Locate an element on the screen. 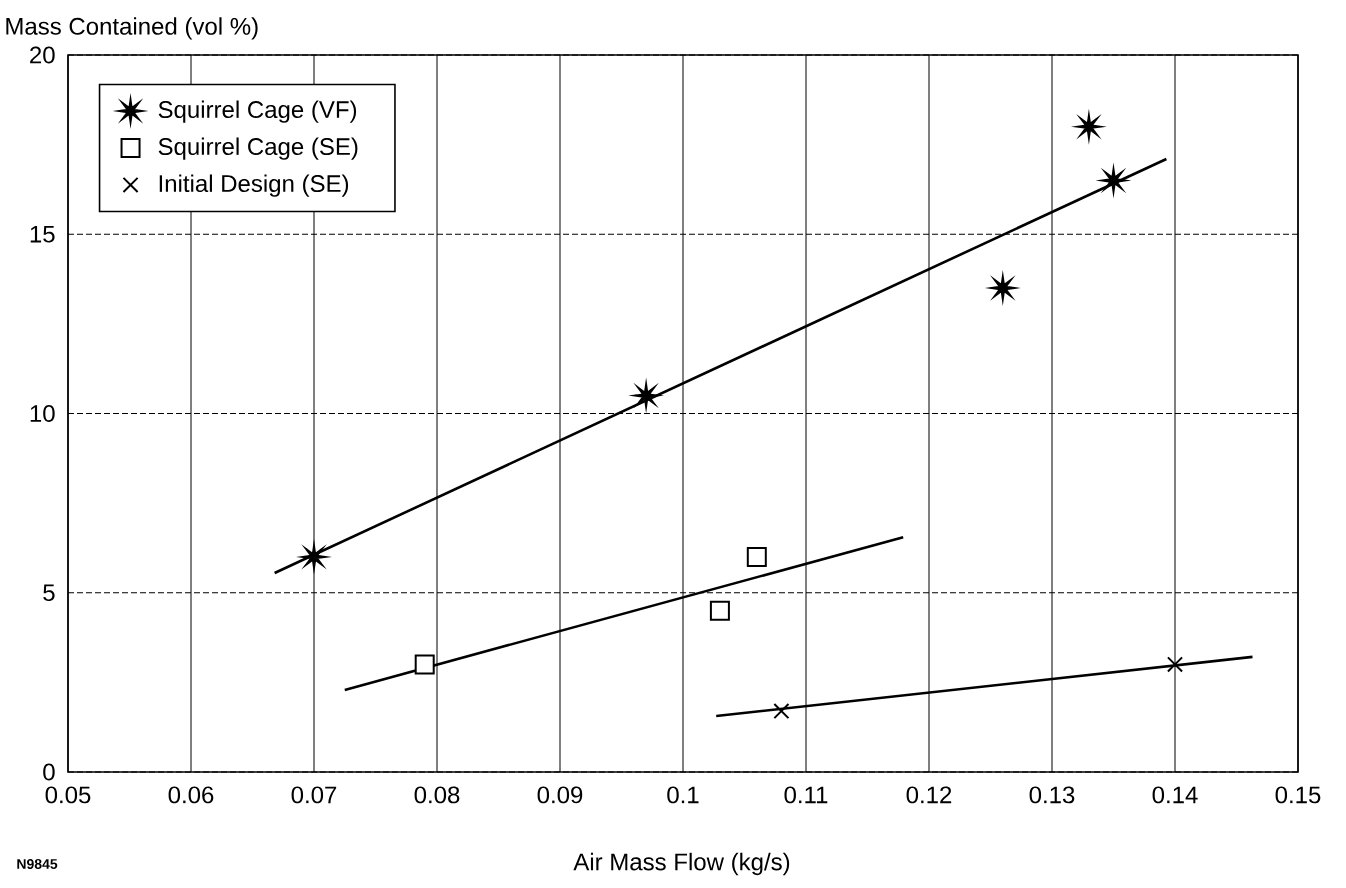 Image resolution: width=1346 pixels, height=888 pixels. legend-label: Squirrel Cage (VF) is located at coordinates (257, 111).